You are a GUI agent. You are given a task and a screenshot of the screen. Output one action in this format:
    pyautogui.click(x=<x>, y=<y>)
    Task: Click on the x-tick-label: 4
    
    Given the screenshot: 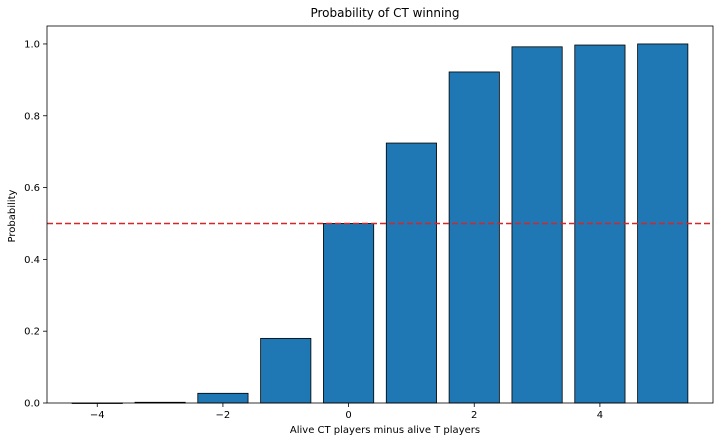 What is the action you would take?
    pyautogui.click(x=600, y=415)
    